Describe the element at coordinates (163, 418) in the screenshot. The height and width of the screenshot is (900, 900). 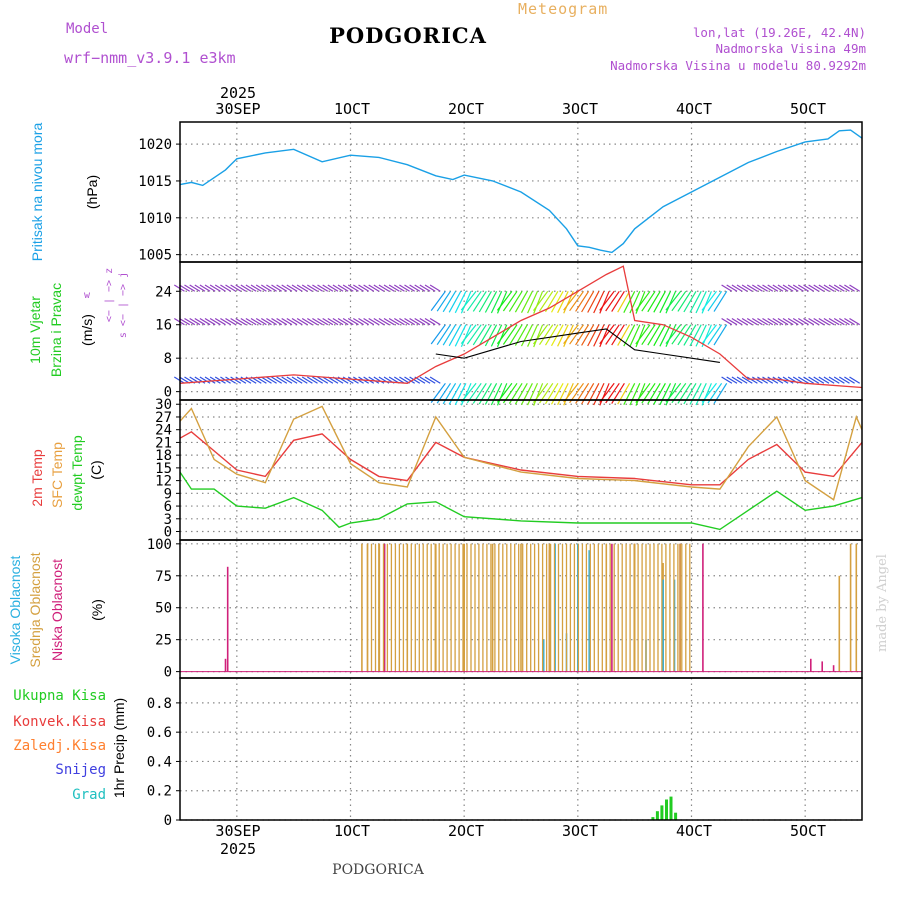
I see `y-tick-label: 27` at that location.